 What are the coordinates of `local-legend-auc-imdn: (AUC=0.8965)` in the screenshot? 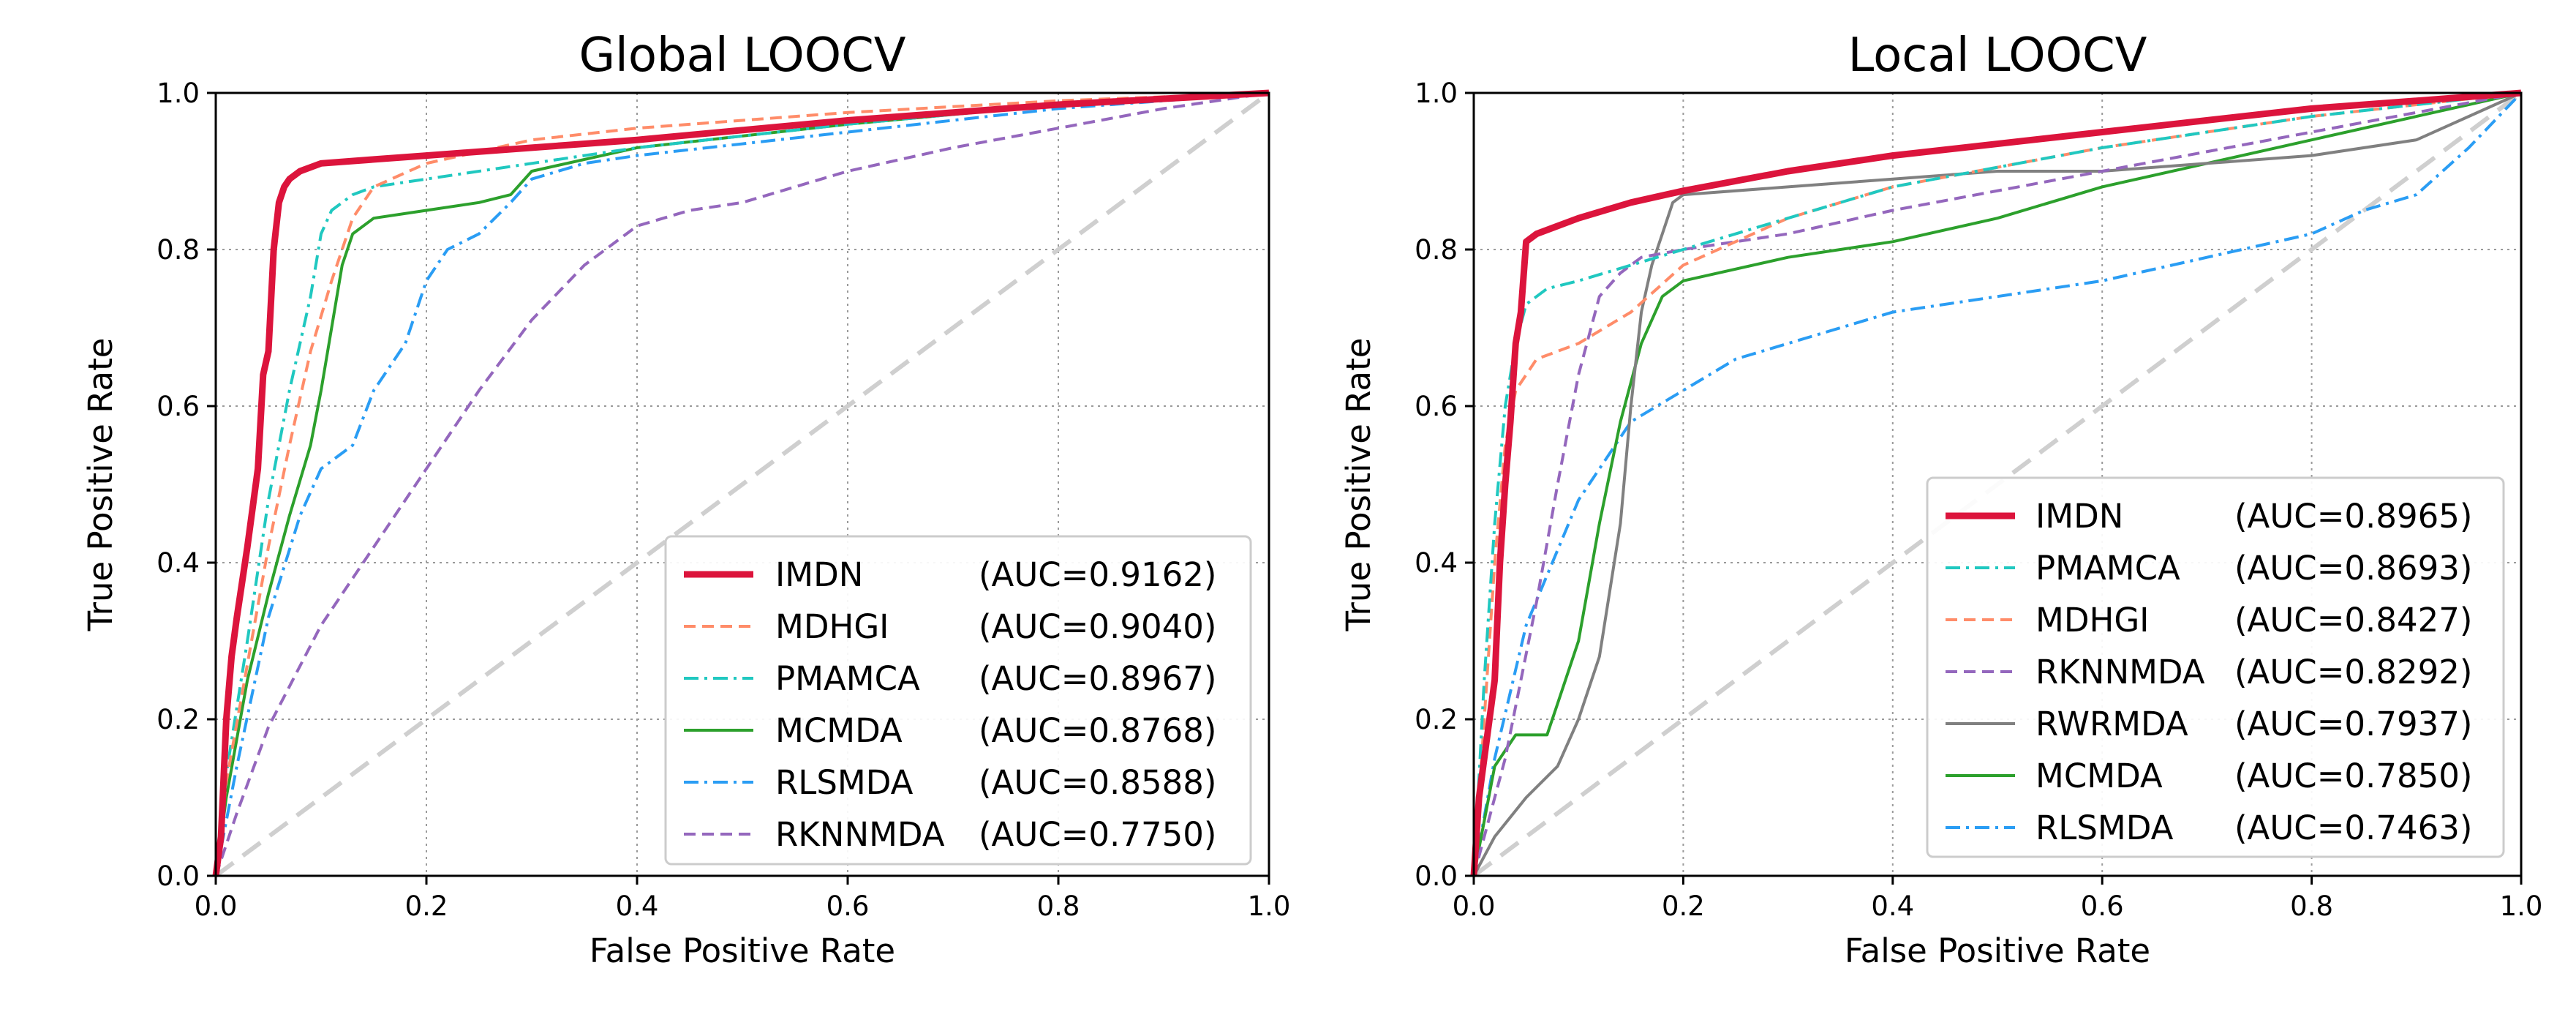 It's located at (2353, 516).